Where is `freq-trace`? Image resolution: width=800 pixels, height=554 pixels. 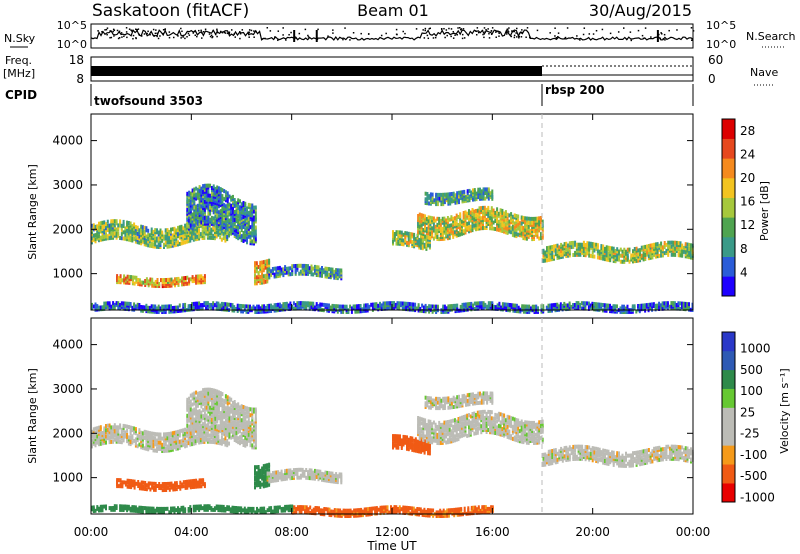 freq-trace is located at coordinates (316, 71).